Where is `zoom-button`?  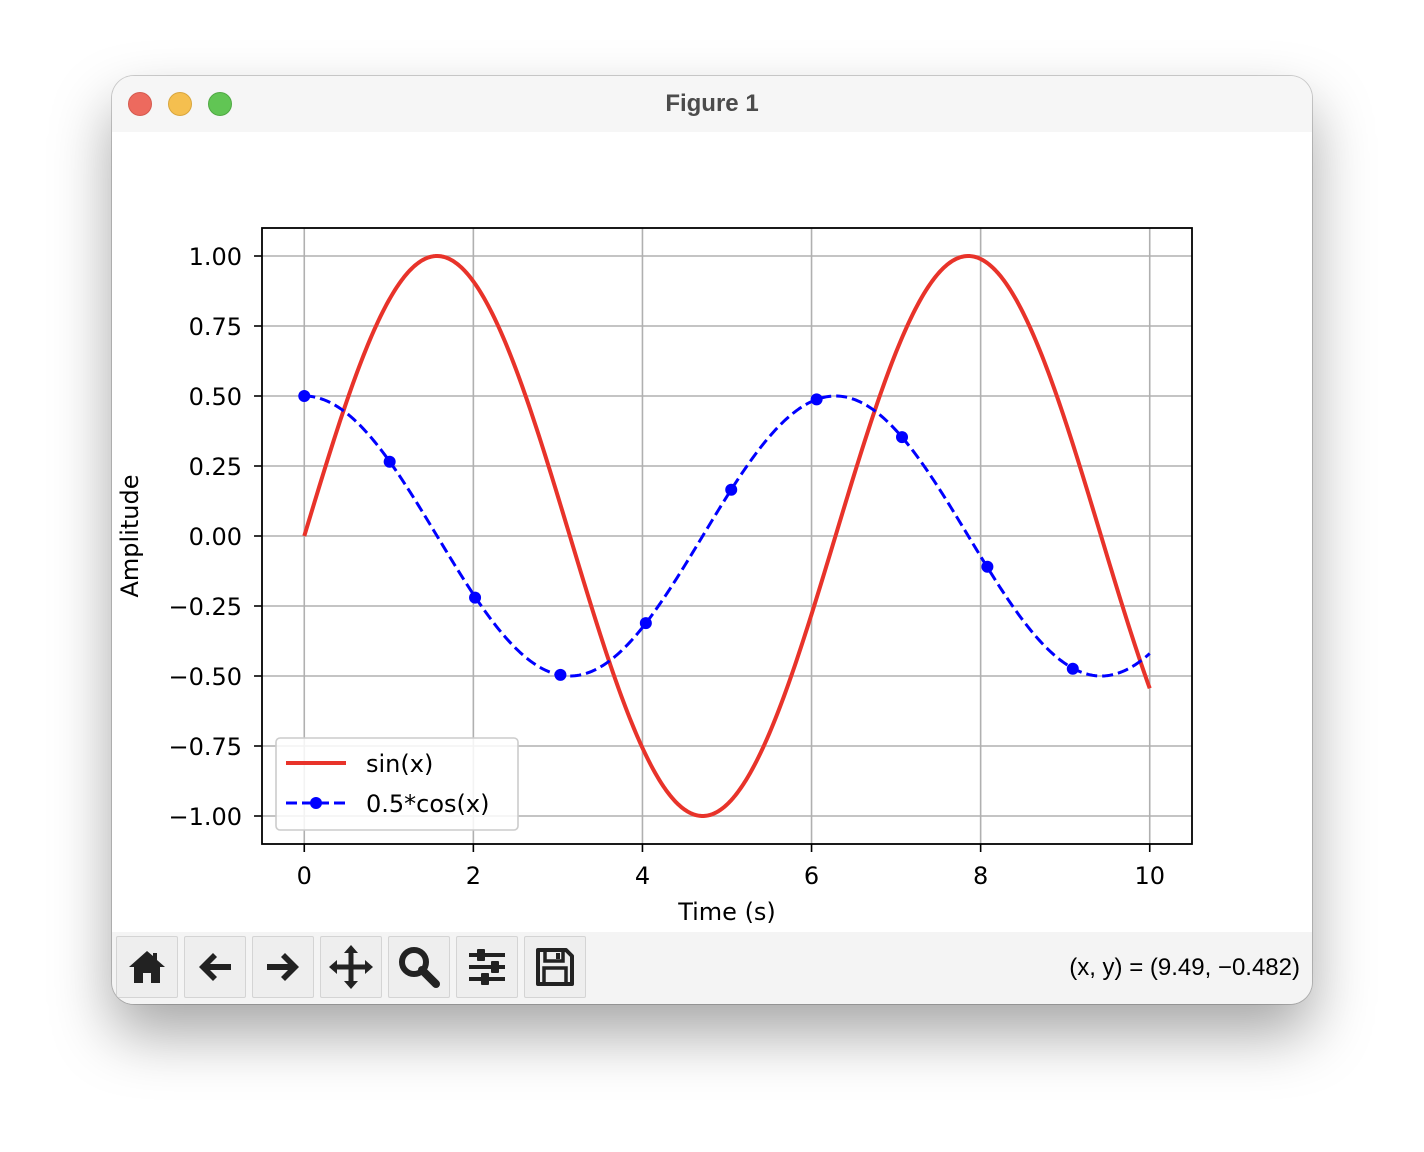
zoom-button is located at coordinates (419, 967).